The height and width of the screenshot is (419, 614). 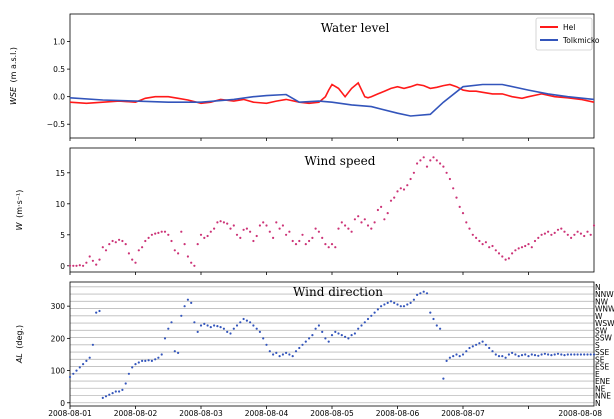 I want to click on compass-label: SSW, so click(x=604, y=338).